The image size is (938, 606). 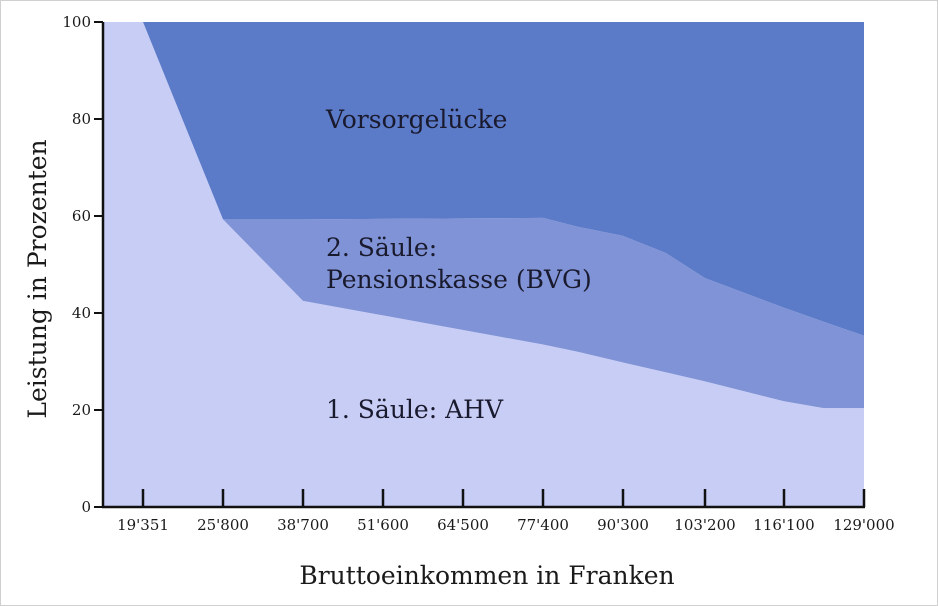 I want to click on x-tick-label: 38'700, so click(x=303, y=525).